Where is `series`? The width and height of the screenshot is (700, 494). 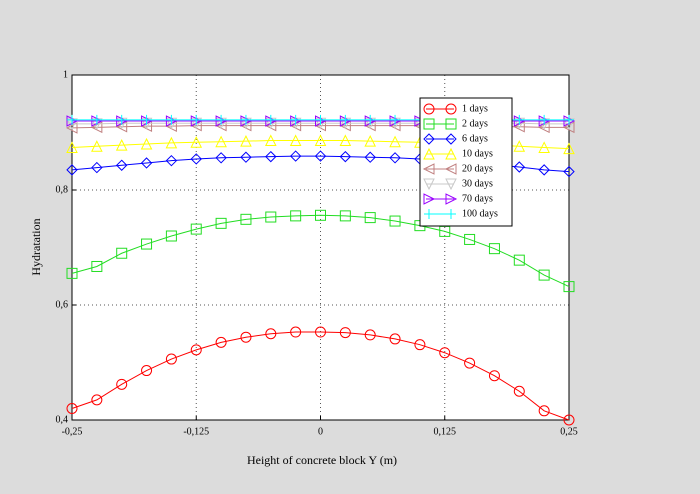 series is located at coordinates (320, 376).